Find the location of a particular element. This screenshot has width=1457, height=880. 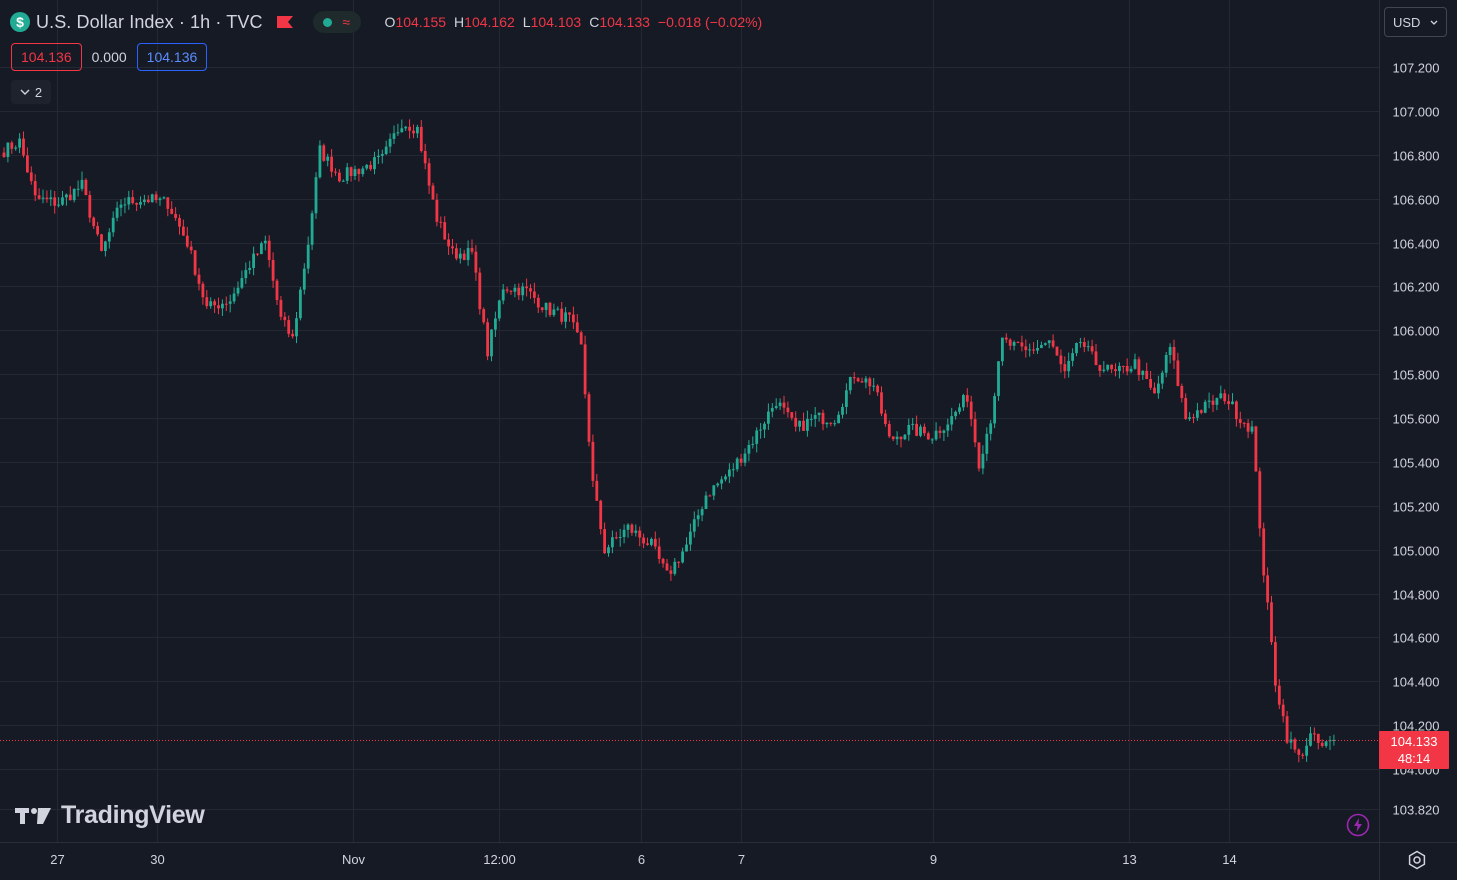

low-value: 104.103 is located at coordinates (556, 22).